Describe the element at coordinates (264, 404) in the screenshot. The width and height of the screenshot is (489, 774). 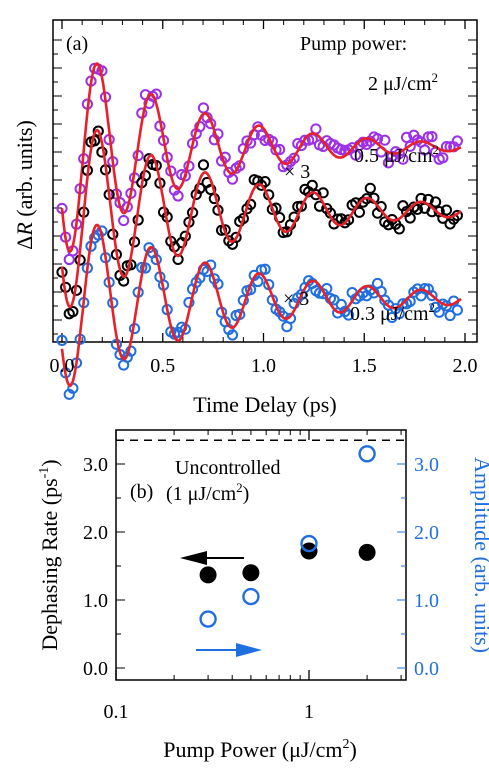
I see `panel-a-x-axis-label: Time Delay (ps)` at that location.